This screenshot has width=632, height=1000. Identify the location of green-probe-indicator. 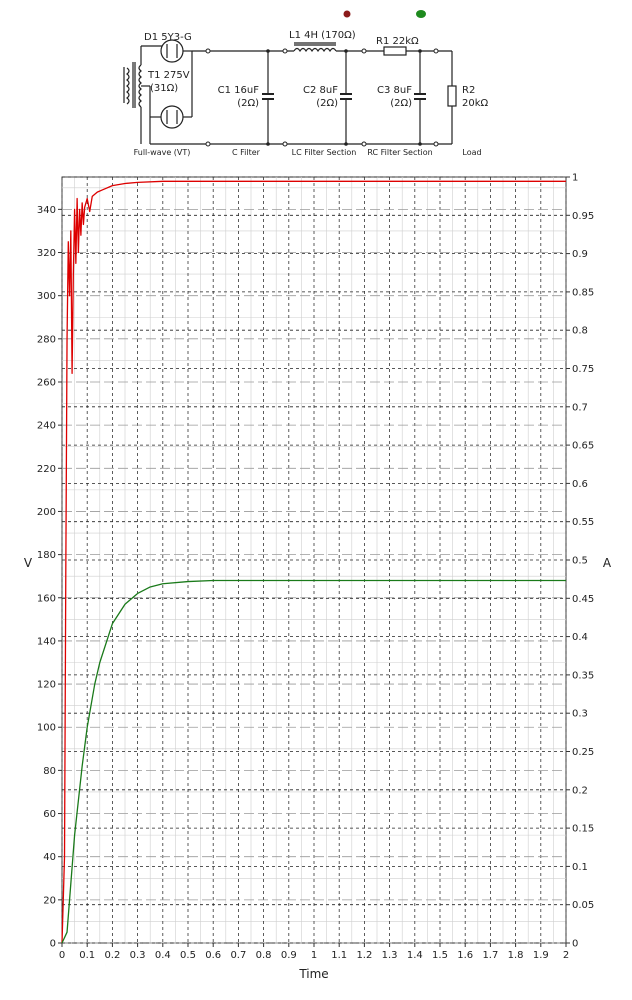
(421, 14).